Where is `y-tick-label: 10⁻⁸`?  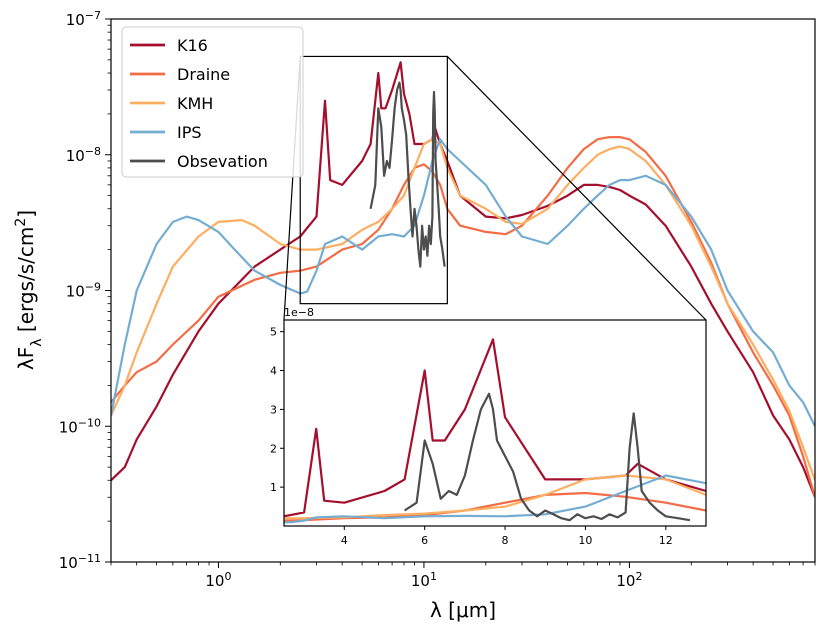
y-tick-label: 10⁻⁸ is located at coordinates (83, 154).